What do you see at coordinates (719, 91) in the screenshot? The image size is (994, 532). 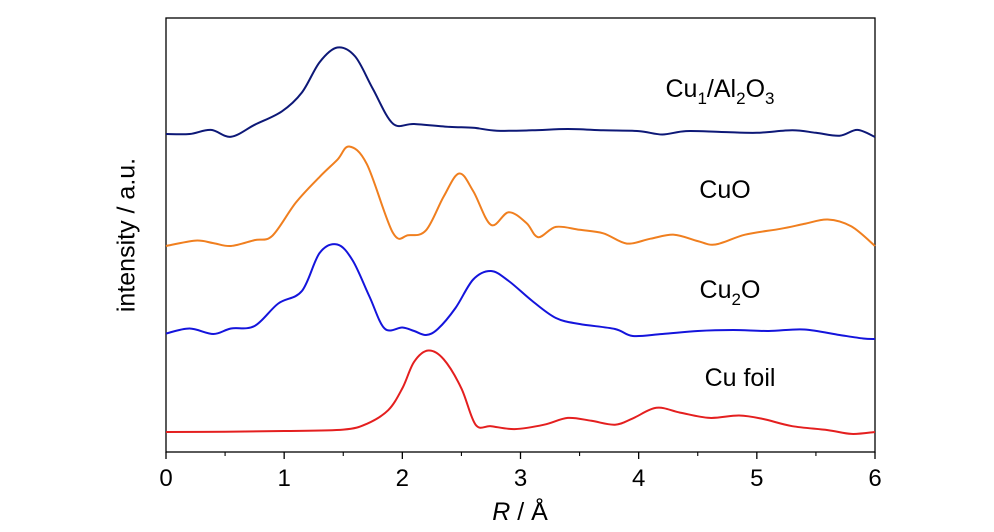 I see `series-label-0: Cu1/Al2O3` at bounding box center [719, 91].